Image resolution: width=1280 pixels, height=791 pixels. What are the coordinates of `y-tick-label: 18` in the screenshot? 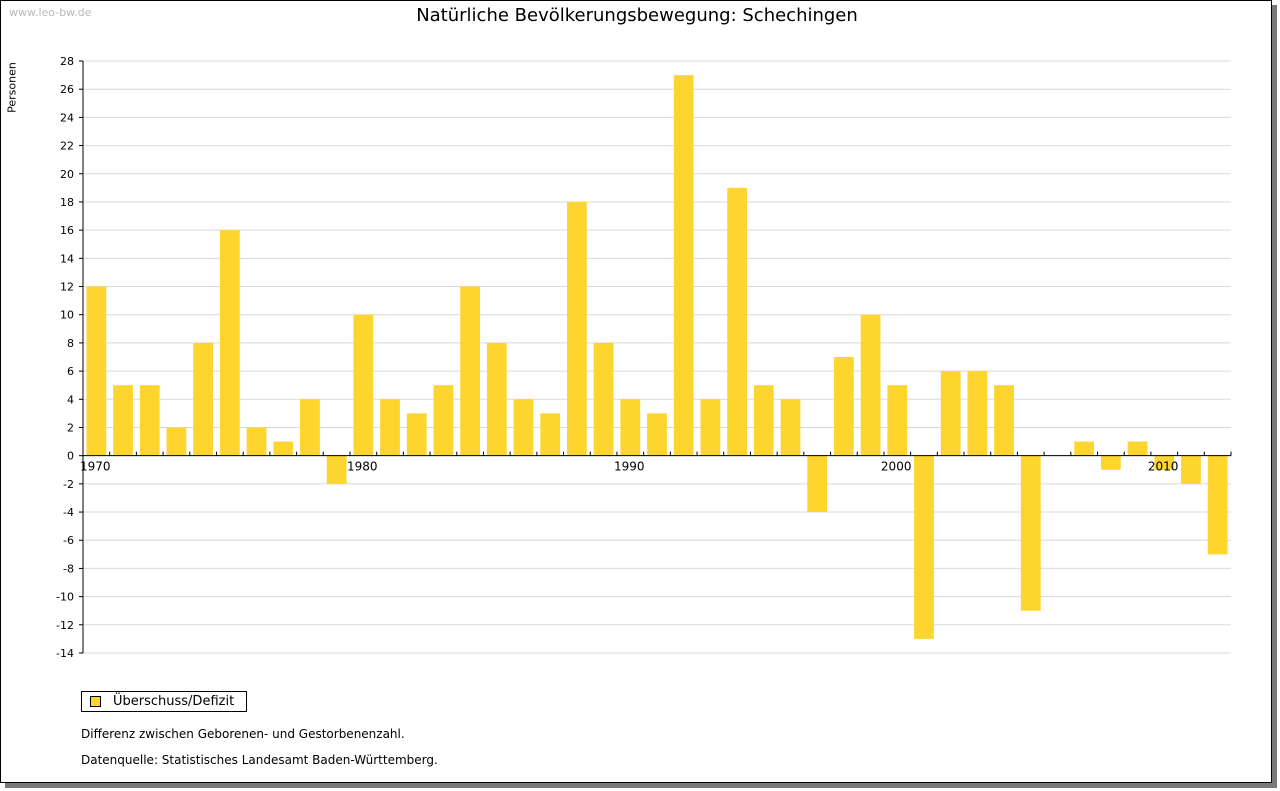 It's located at (67, 202).